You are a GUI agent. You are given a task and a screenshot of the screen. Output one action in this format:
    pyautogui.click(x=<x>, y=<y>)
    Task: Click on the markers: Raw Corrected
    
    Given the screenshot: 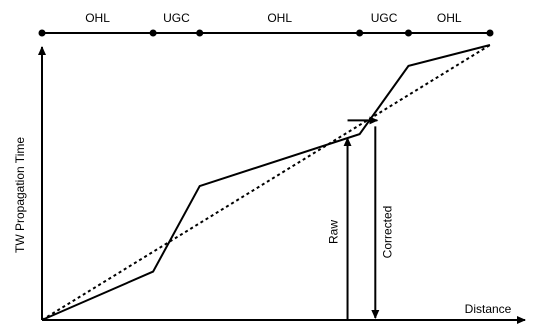 What is the action you would take?
    pyautogui.click(x=360, y=218)
    